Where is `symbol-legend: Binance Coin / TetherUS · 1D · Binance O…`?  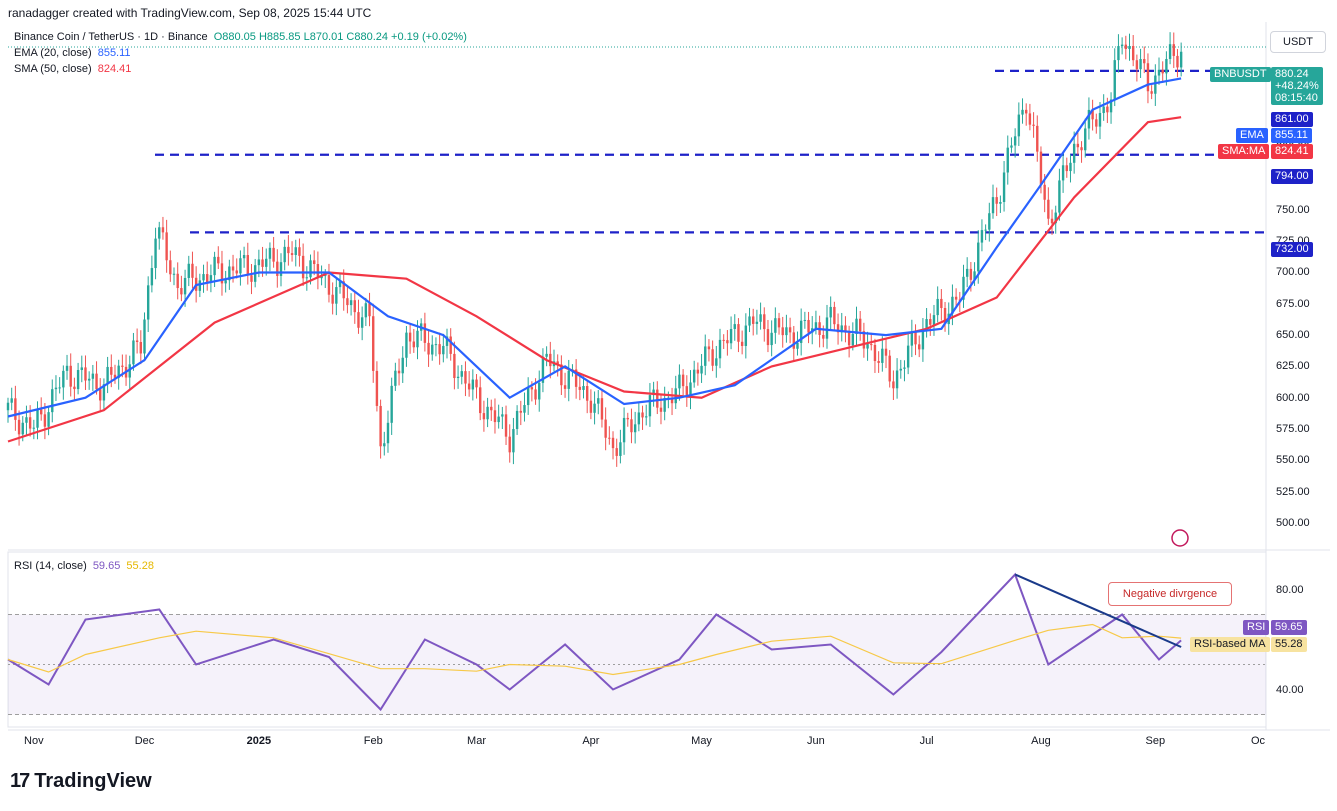 symbol-legend: Binance Coin / TetherUS · 1D · Binance O… is located at coordinates (240, 37).